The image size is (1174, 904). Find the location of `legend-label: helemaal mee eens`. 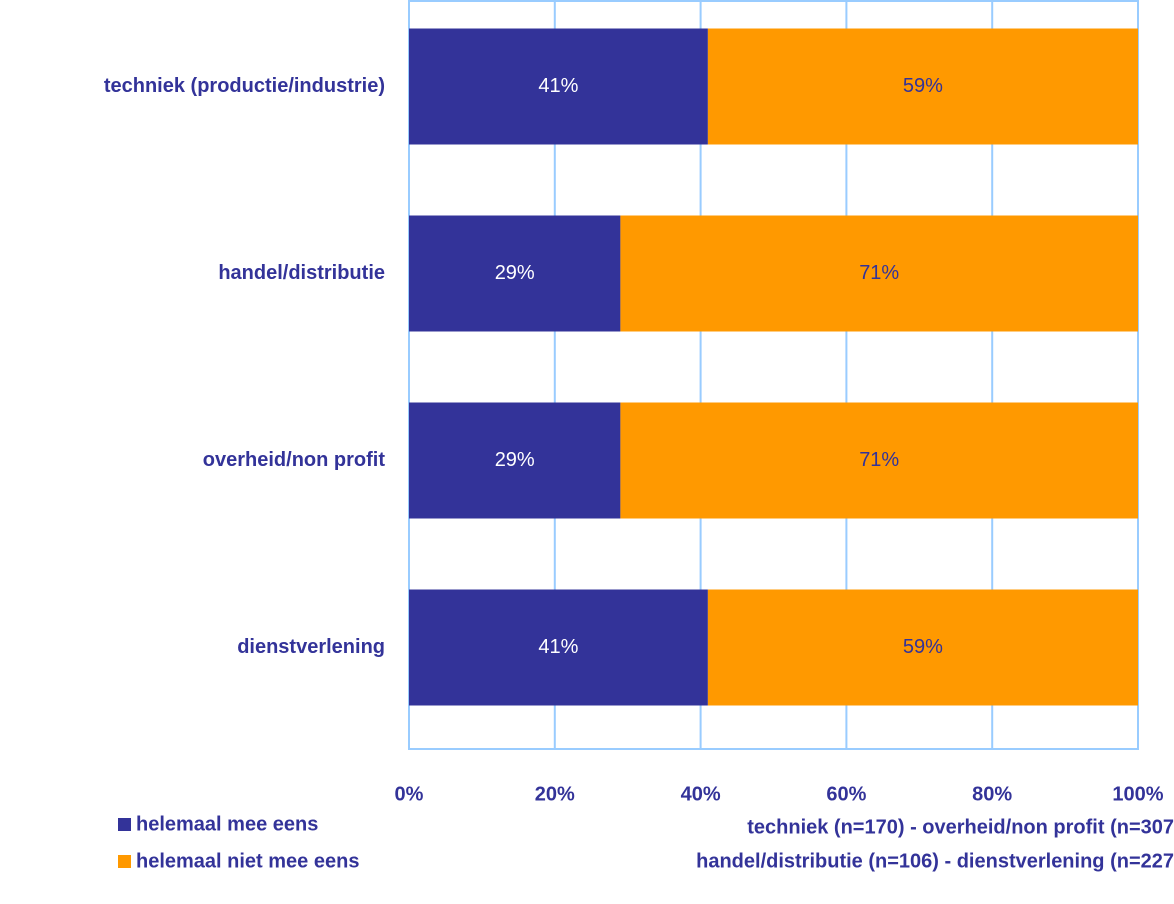

legend-label: helemaal mee eens is located at coordinates (227, 824).